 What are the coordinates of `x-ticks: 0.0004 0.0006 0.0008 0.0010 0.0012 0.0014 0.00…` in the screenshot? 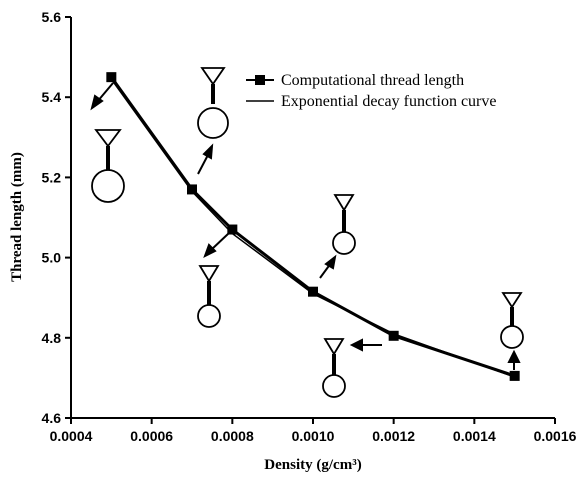 It's located at (313, 431).